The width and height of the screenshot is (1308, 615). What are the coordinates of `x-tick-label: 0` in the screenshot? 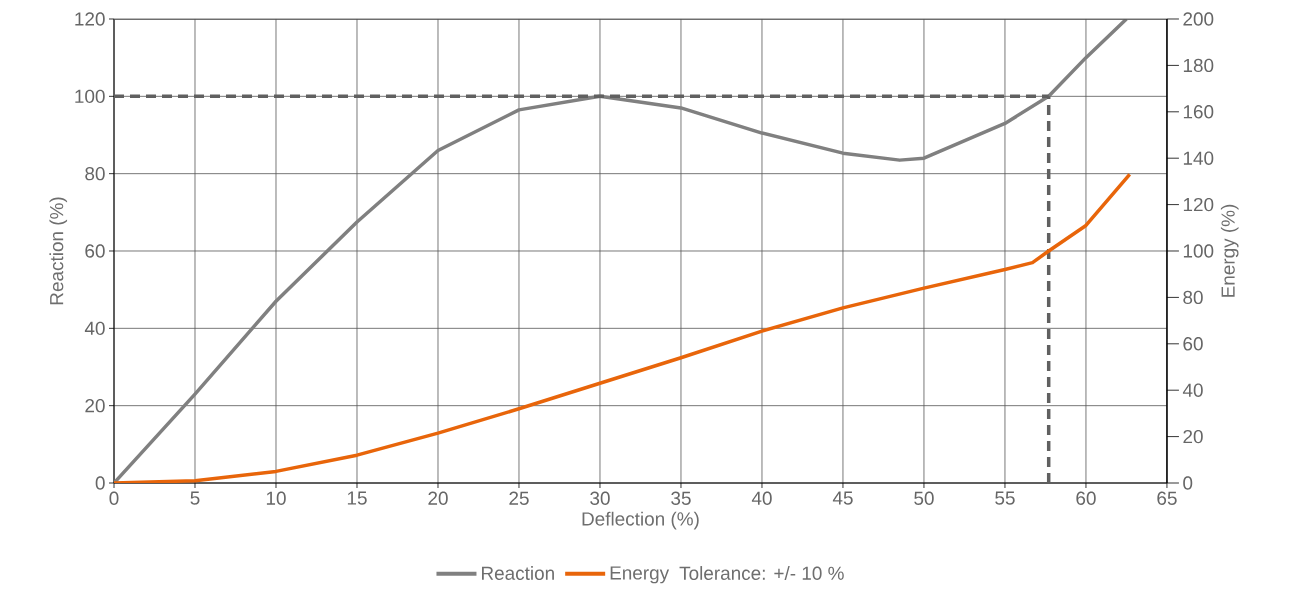 It's located at (114, 498).